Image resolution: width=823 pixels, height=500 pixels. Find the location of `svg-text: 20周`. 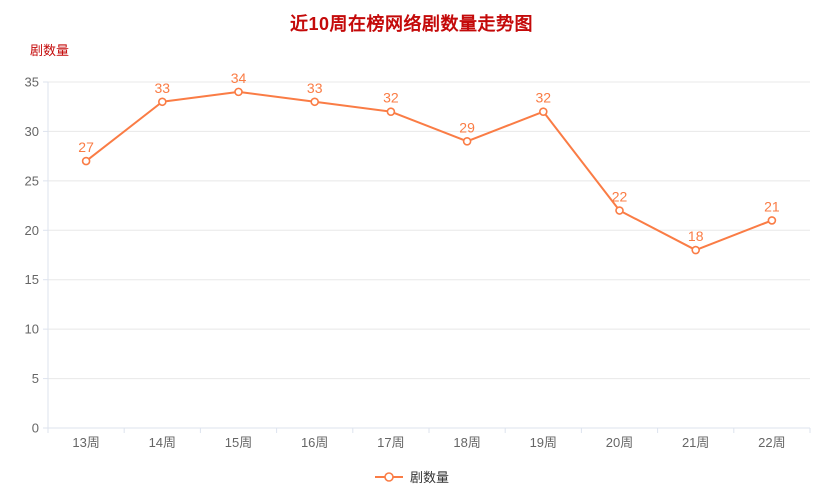

svg-text: 20周 is located at coordinates (619, 442).